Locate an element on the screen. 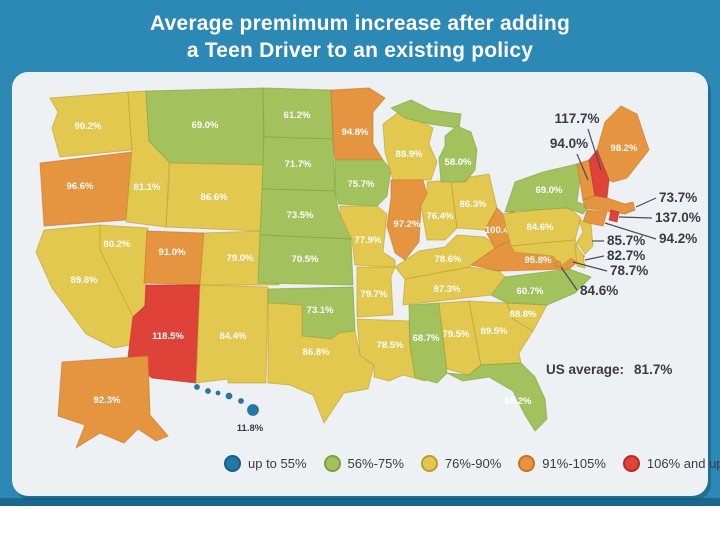 Image resolution: width=720 pixels, height=560 pixels. state-label-VA: 95.8% is located at coordinates (538, 260).